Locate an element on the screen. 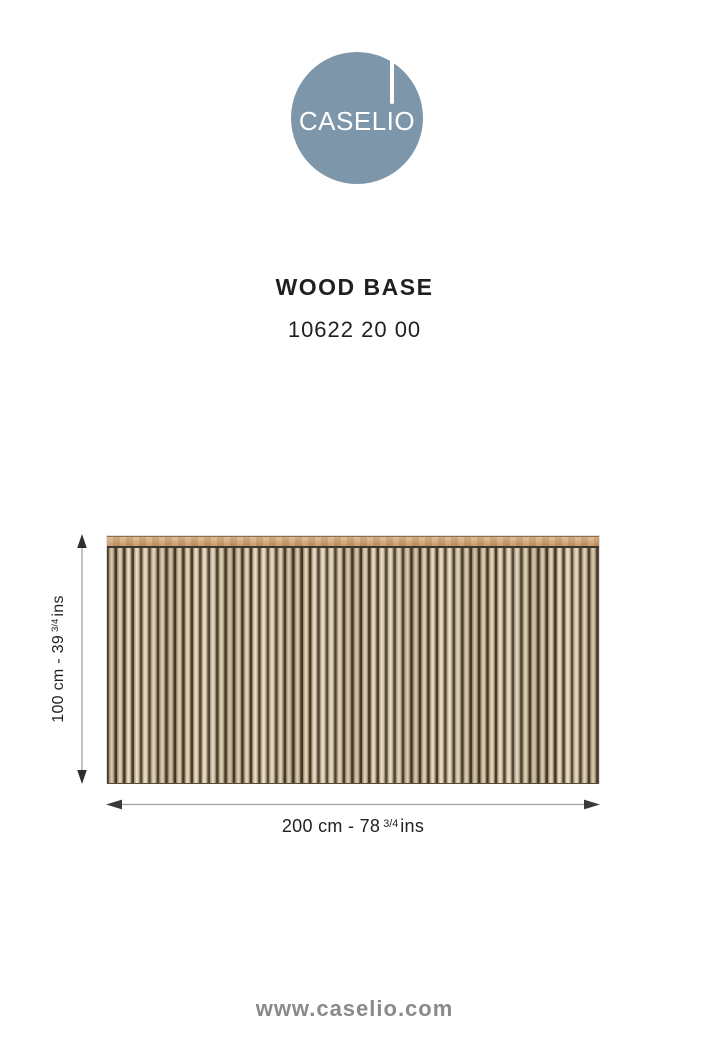  logo-i-ascender-bar is located at coordinates (392, 80).